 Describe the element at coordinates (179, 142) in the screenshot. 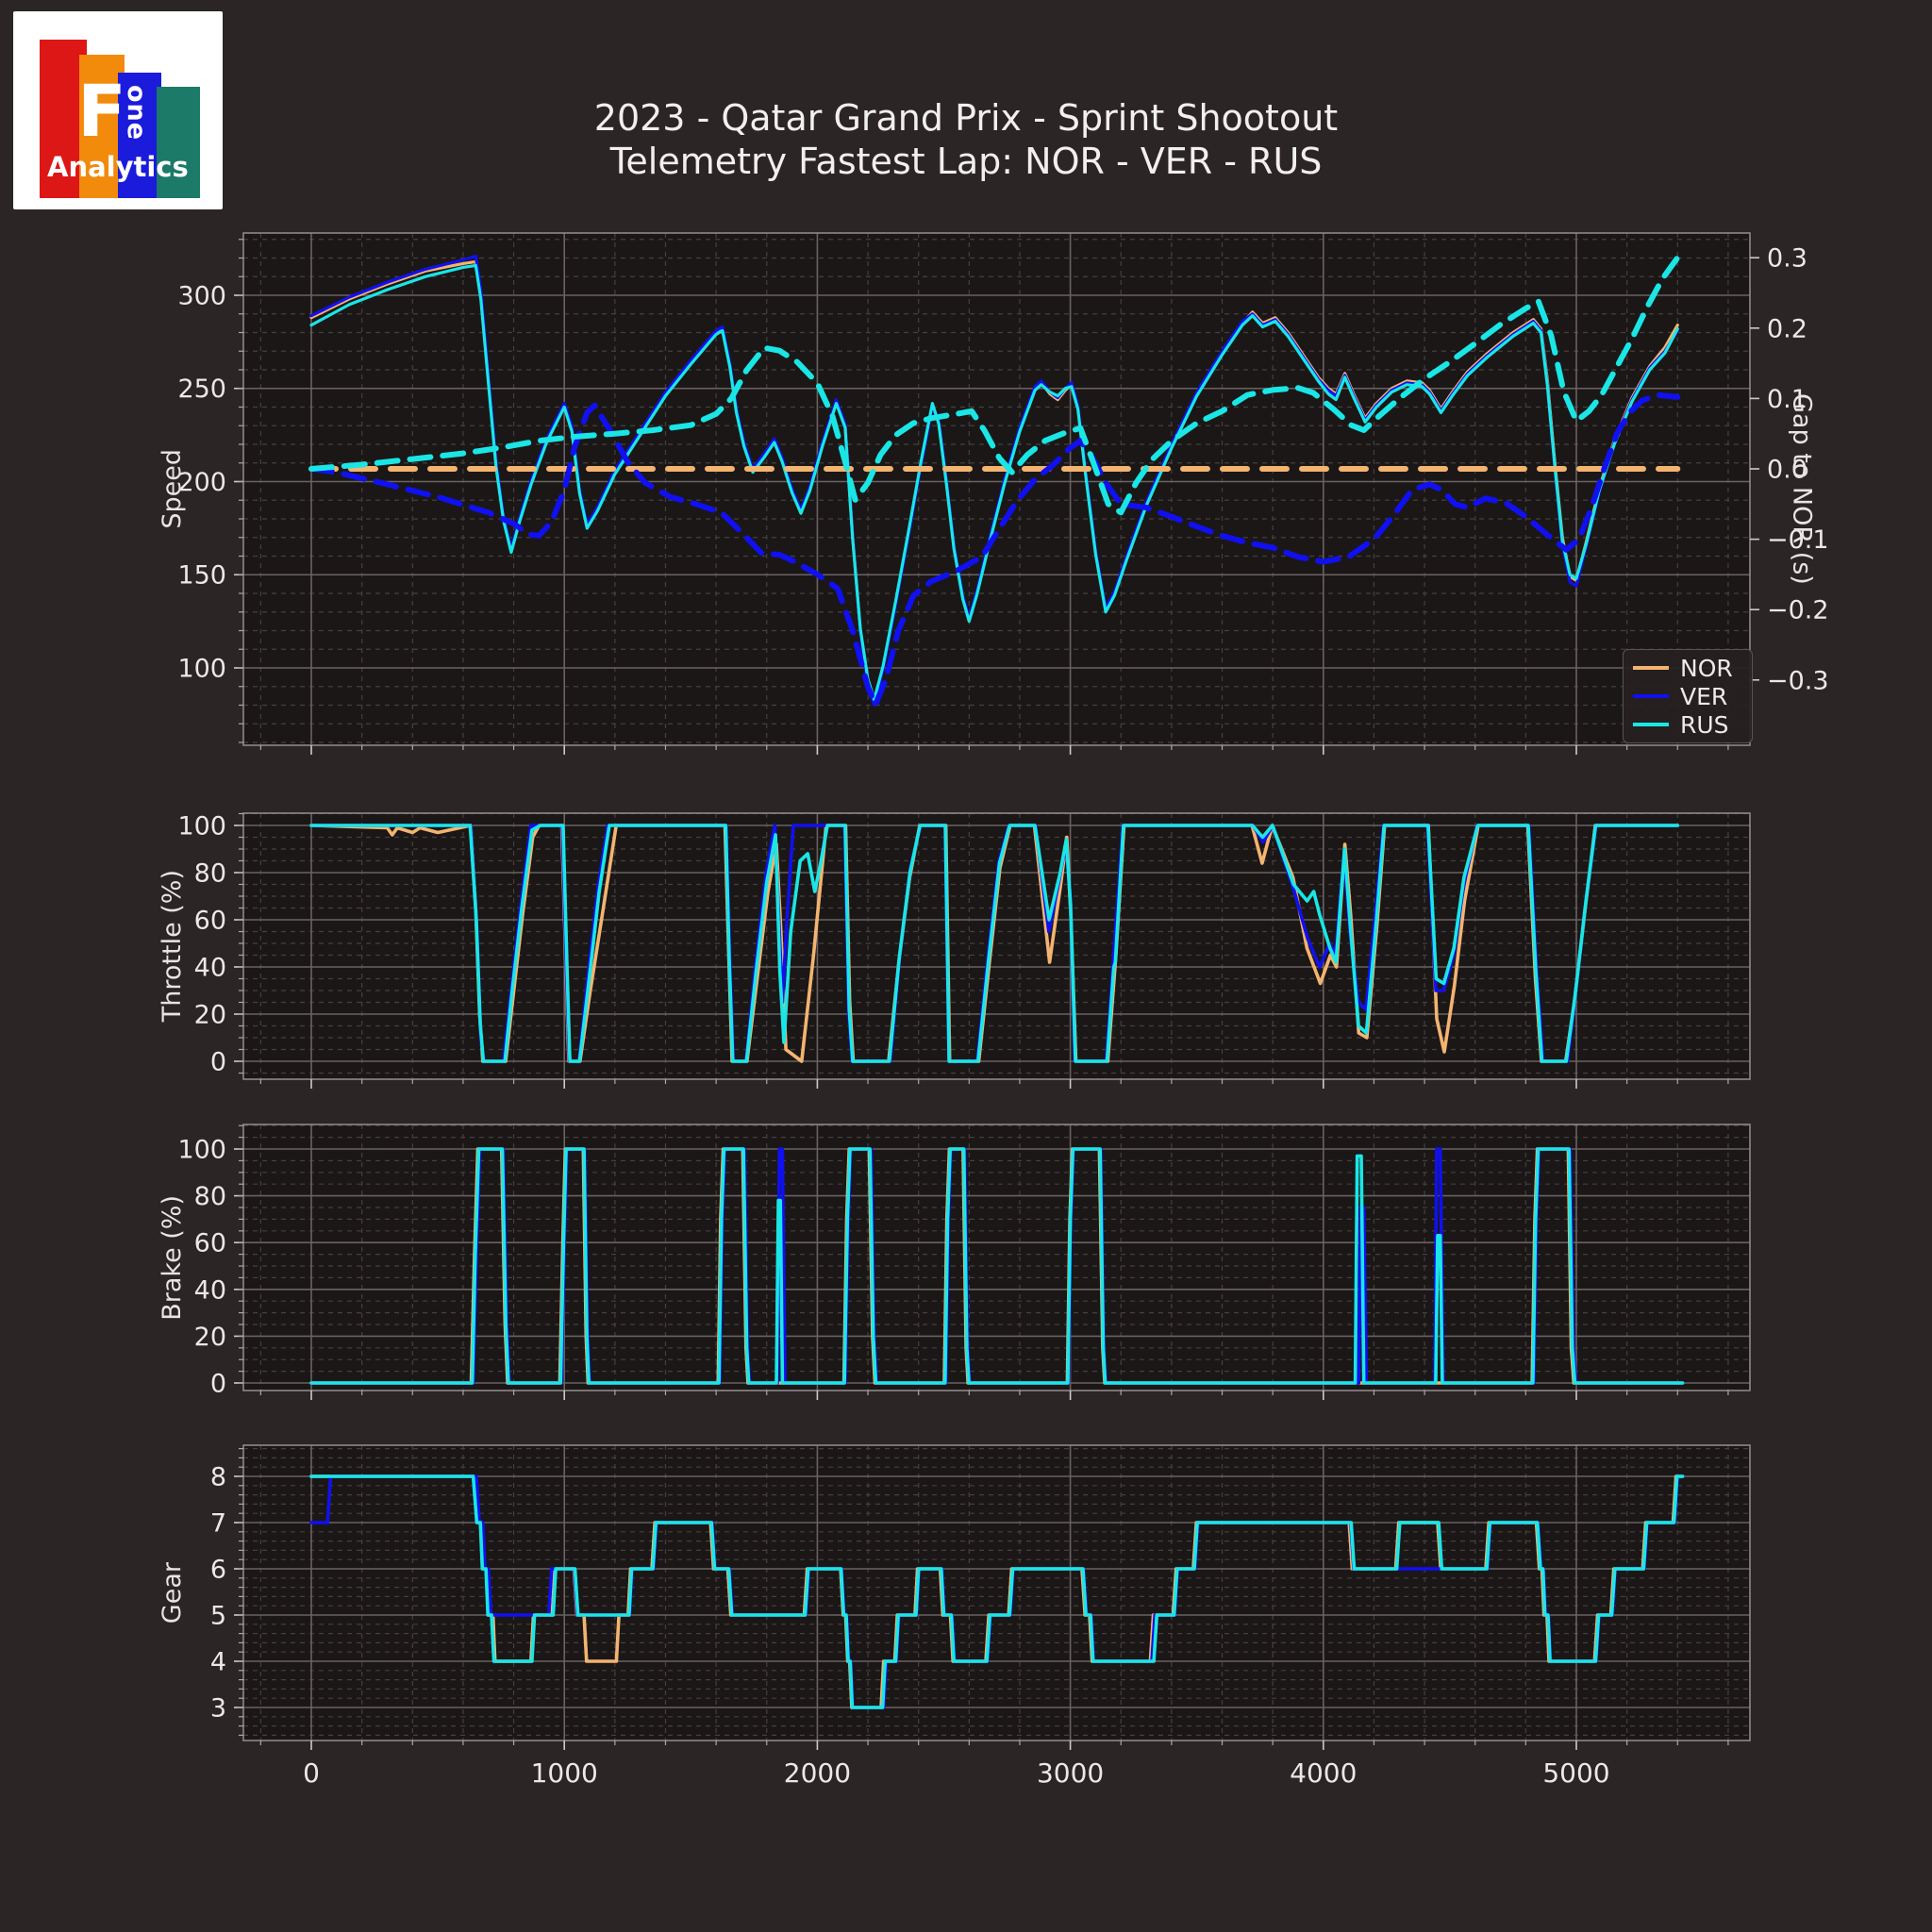

I see `logo-bar-teal` at that location.